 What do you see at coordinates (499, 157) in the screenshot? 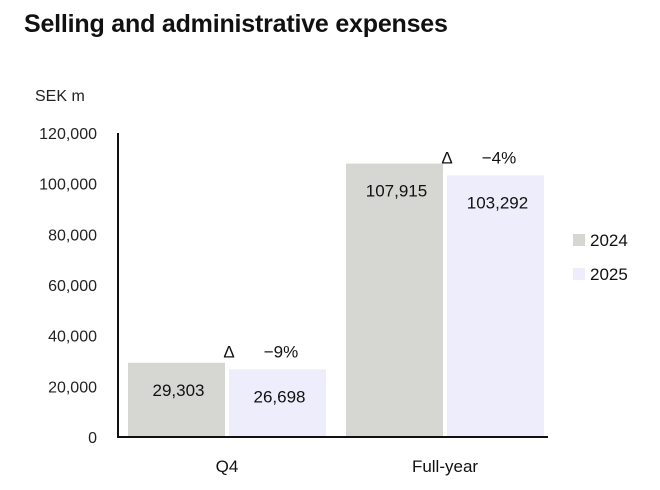
I see `delta-value: −4%` at bounding box center [499, 157].